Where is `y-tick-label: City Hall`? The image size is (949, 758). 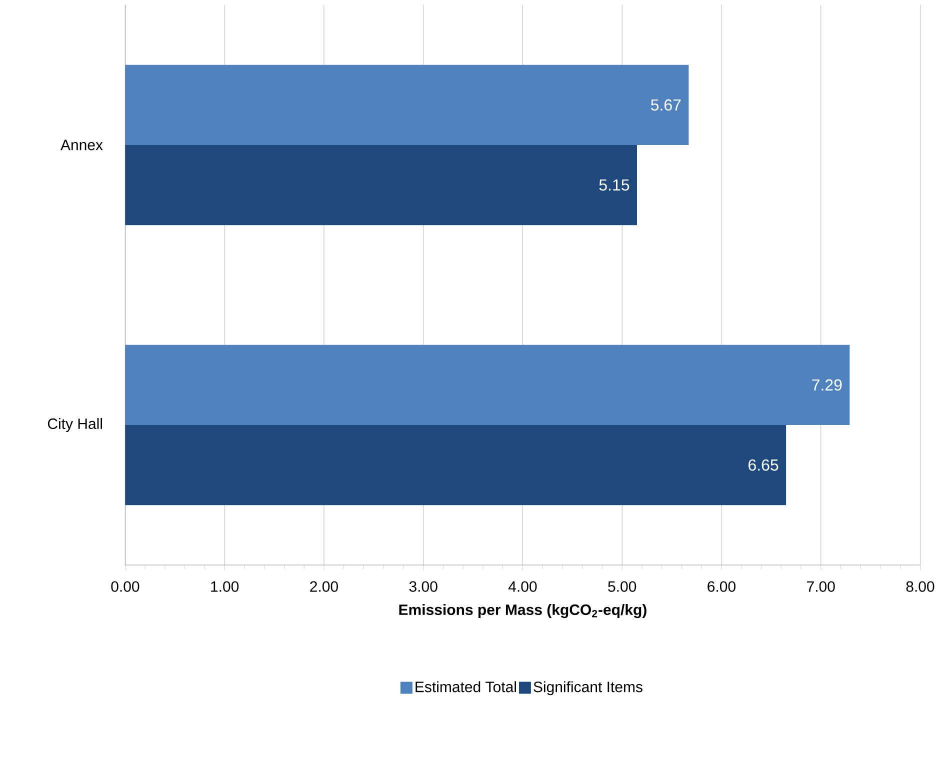
y-tick-label: City Hall is located at coordinates (75, 425).